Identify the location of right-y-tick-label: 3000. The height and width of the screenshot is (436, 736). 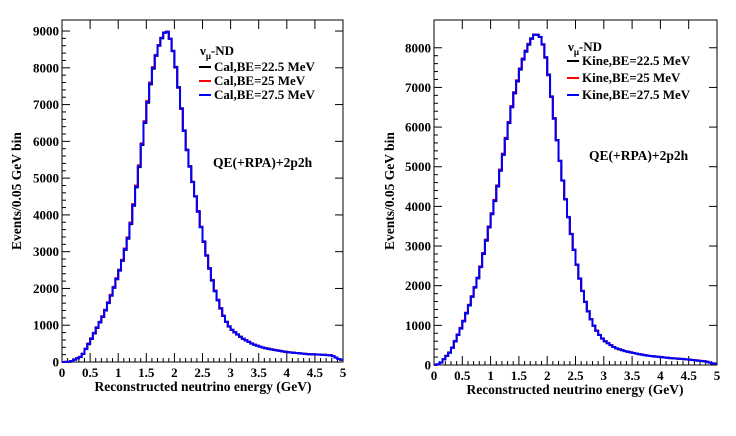
(418, 246).